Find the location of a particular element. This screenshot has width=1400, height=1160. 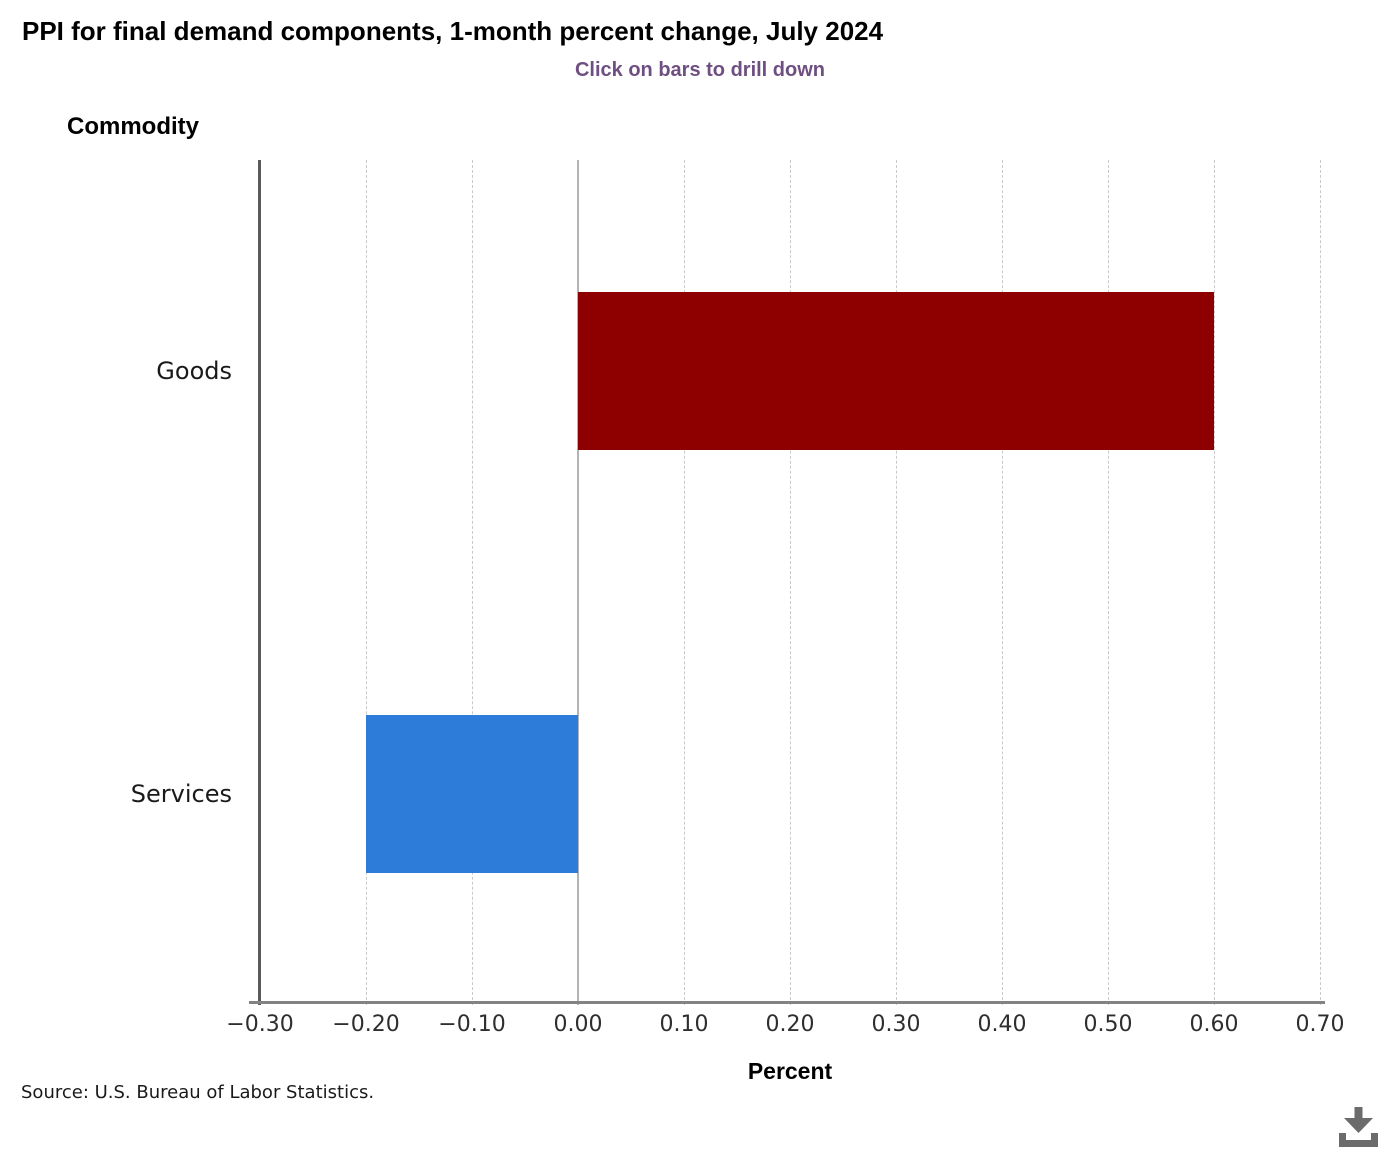

bar-goods is located at coordinates (896, 371).